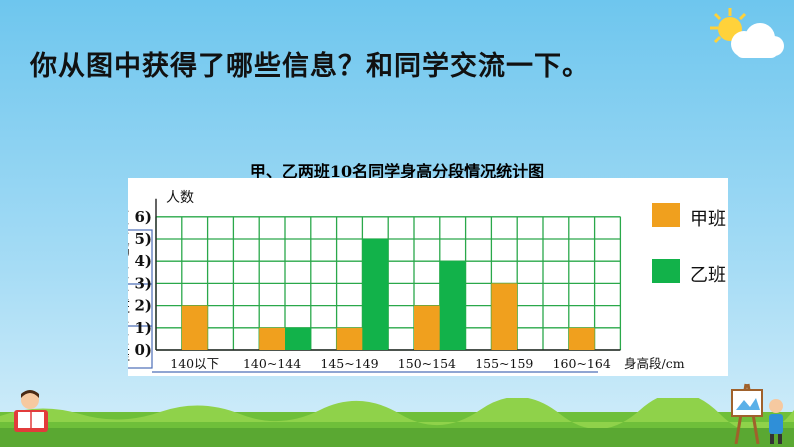 This screenshot has width=794, height=447. Describe the element at coordinates (140, 283) in the screenshot. I see `y-tick-label: ( 3)` at that location.